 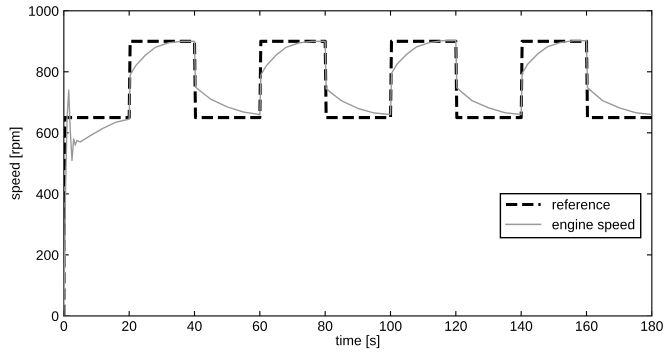 I want to click on y-tick-label: 800, so click(x=47, y=72).